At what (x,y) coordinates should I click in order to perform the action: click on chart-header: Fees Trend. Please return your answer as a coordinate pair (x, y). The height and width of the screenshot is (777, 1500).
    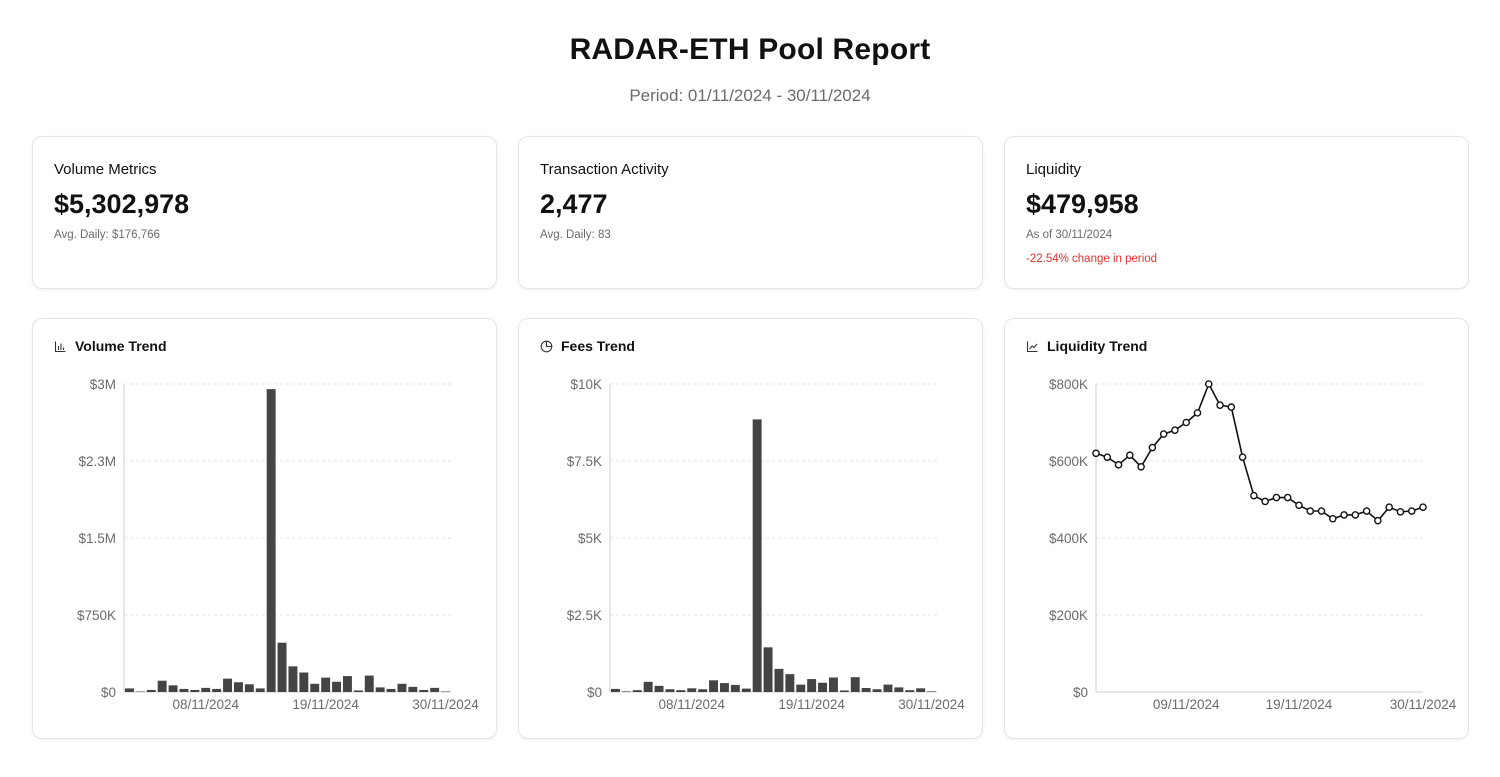
    Looking at the image, I should click on (587, 346).